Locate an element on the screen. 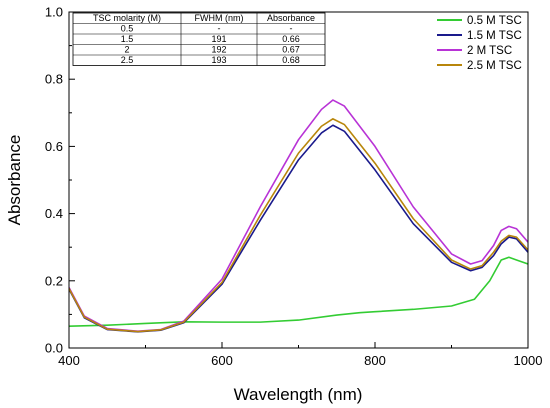  y-tick-label: 0.0 is located at coordinates (54, 348).